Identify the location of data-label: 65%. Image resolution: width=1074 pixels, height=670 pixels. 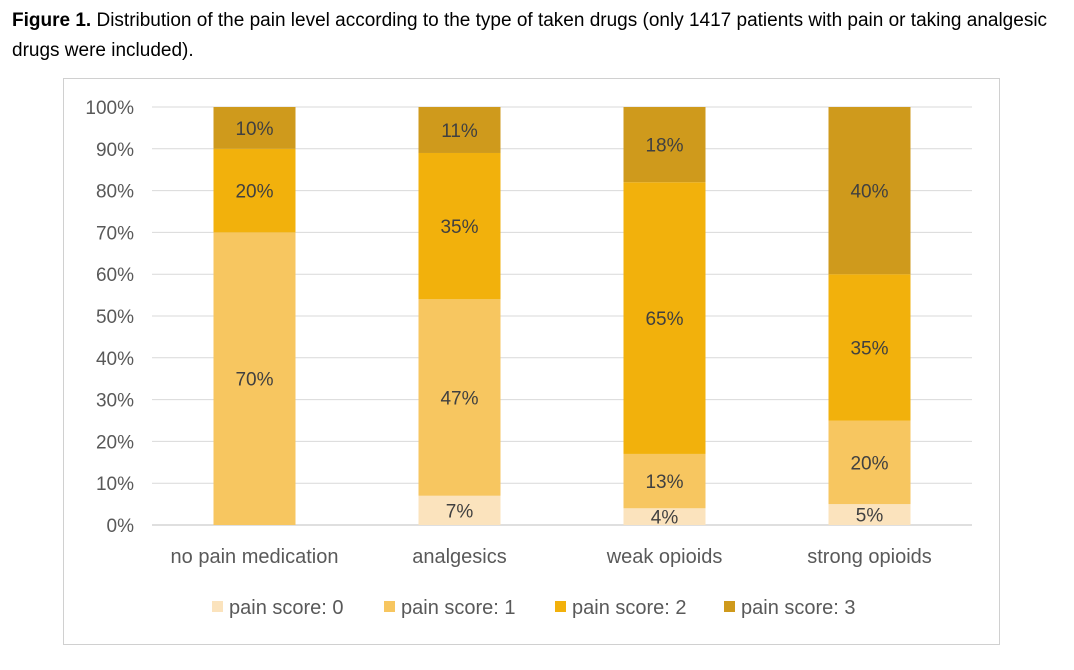
(664, 319).